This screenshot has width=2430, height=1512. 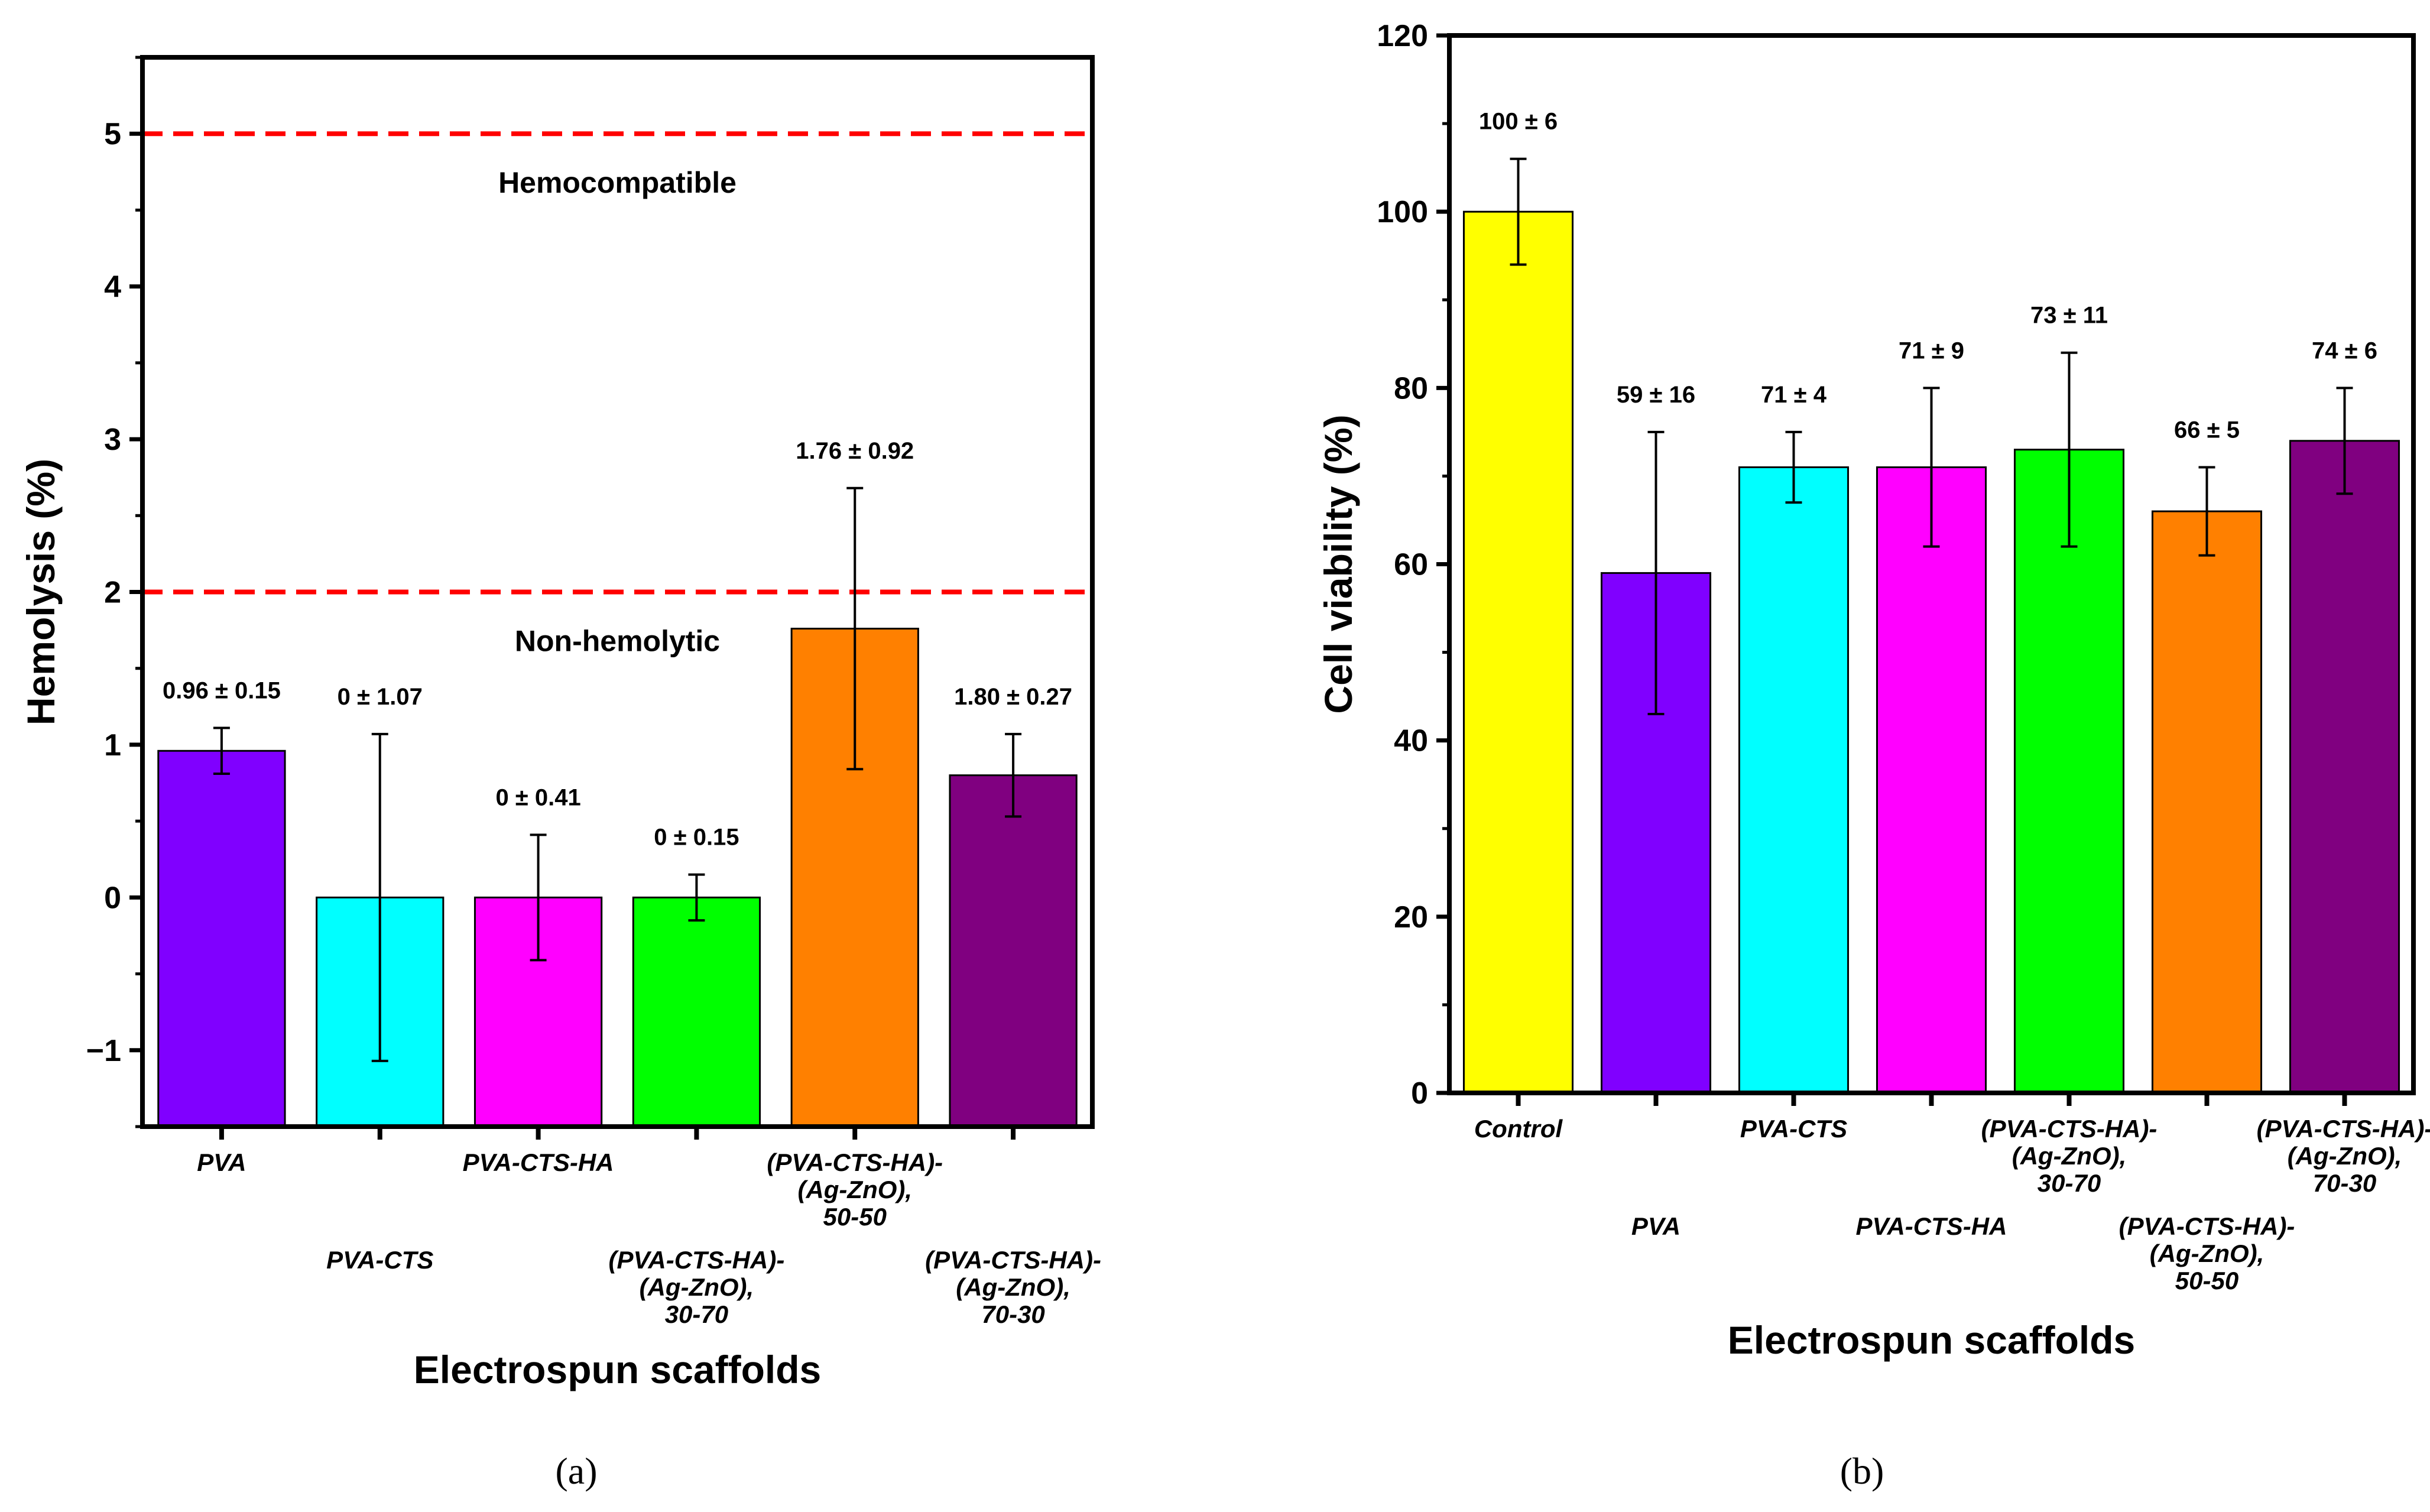 I want to click on data-label: 71 ± 4, so click(x=1794, y=395).